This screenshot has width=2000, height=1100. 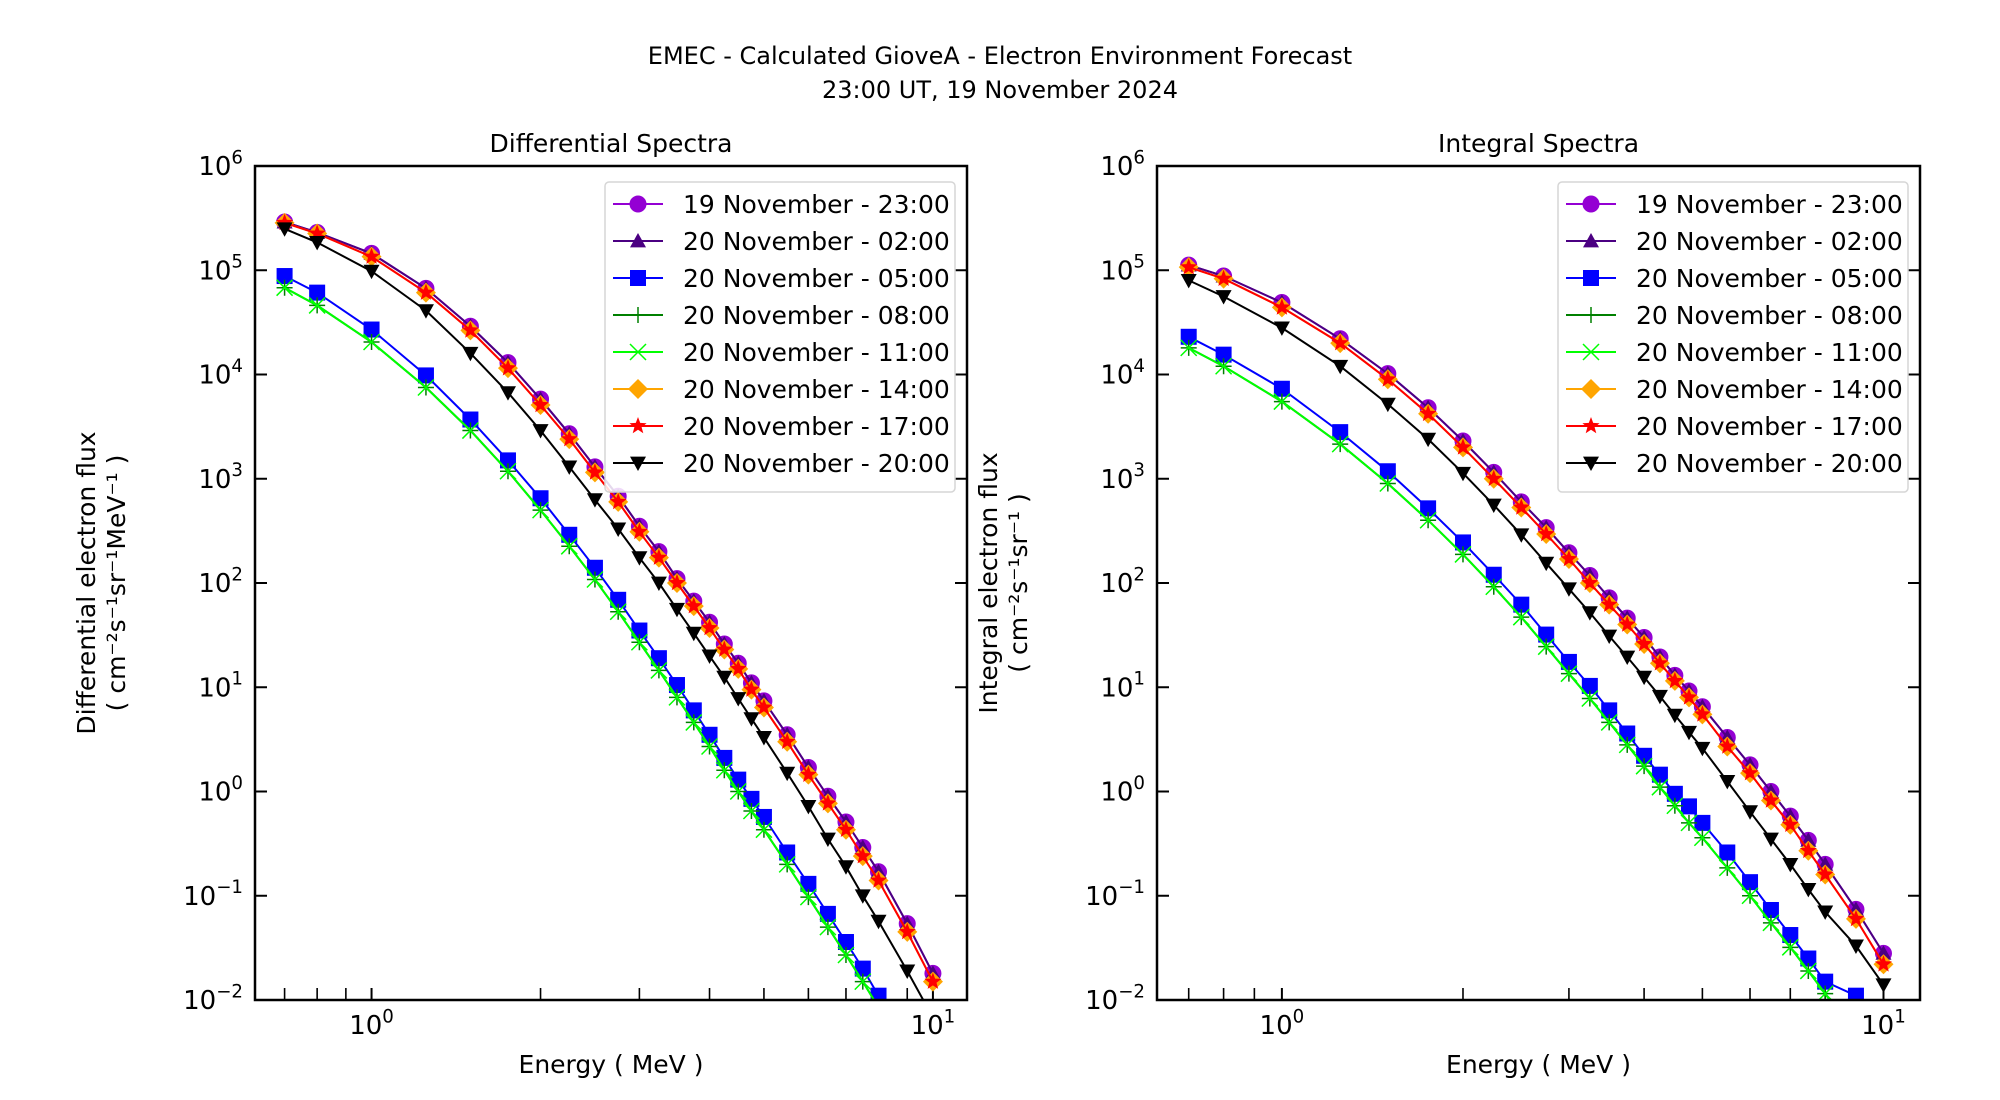 What do you see at coordinates (781, 352) in the screenshot?
I see `legend-item: 20 November - 11:00` at bounding box center [781, 352].